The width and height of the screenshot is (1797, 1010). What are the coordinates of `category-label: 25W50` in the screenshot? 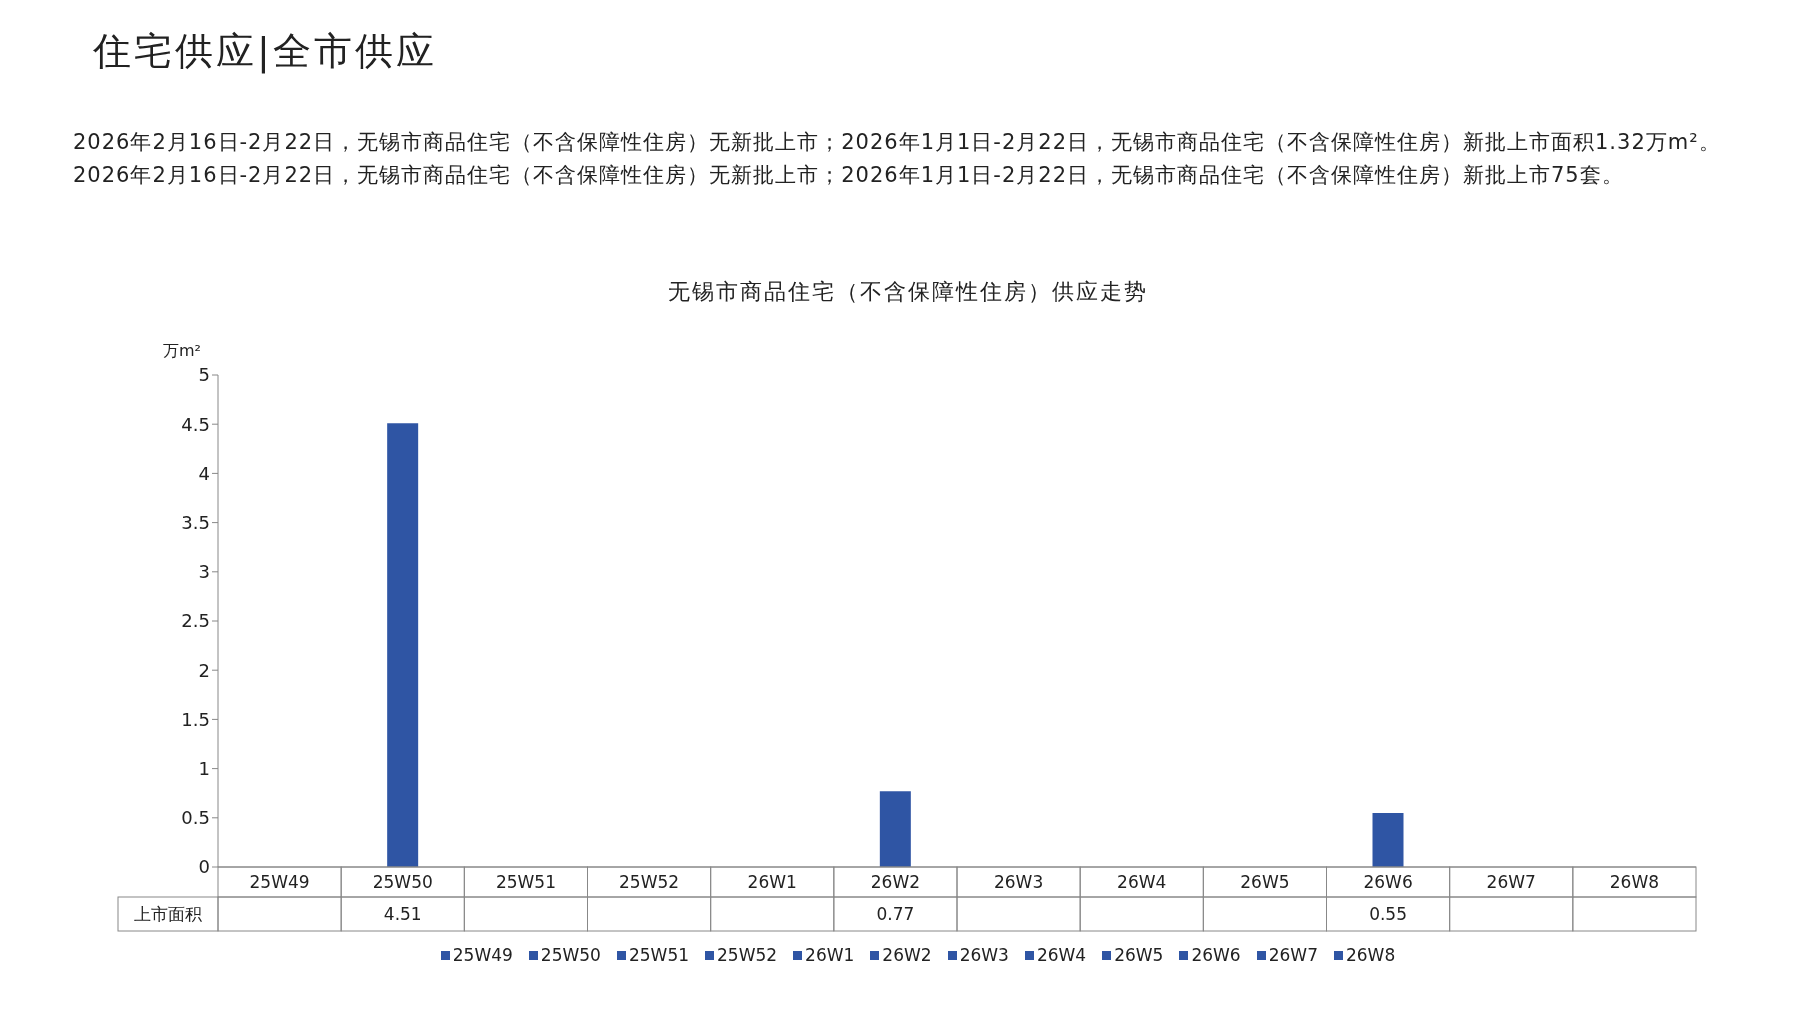 It's located at (570, 955).